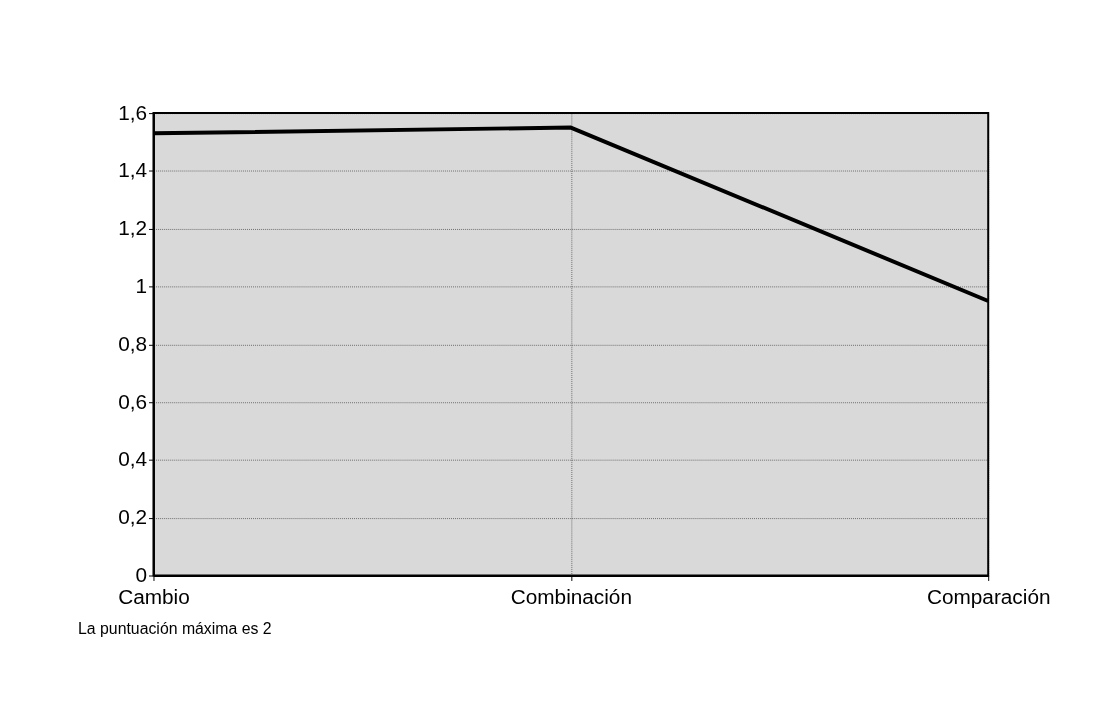 Image resolution: width=1110 pixels, height=701 pixels. What do you see at coordinates (154, 596) in the screenshot?
I see `x-tick-label: Cambio` at bounding box center [154, 596].